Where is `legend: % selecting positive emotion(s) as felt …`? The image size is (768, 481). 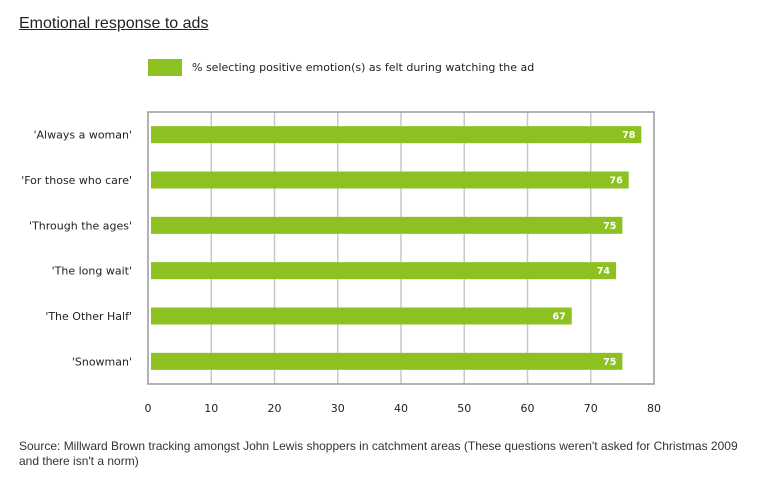
legend: % selecting positive emotion(s) as felt … is located at coordinates (341, 67).